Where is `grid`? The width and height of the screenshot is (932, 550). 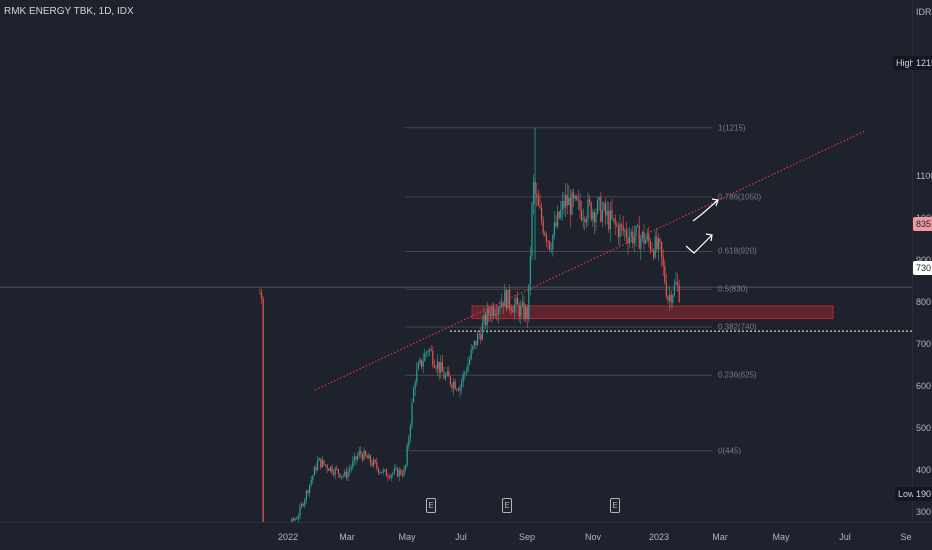 grid is located at coordinates (456, 309).